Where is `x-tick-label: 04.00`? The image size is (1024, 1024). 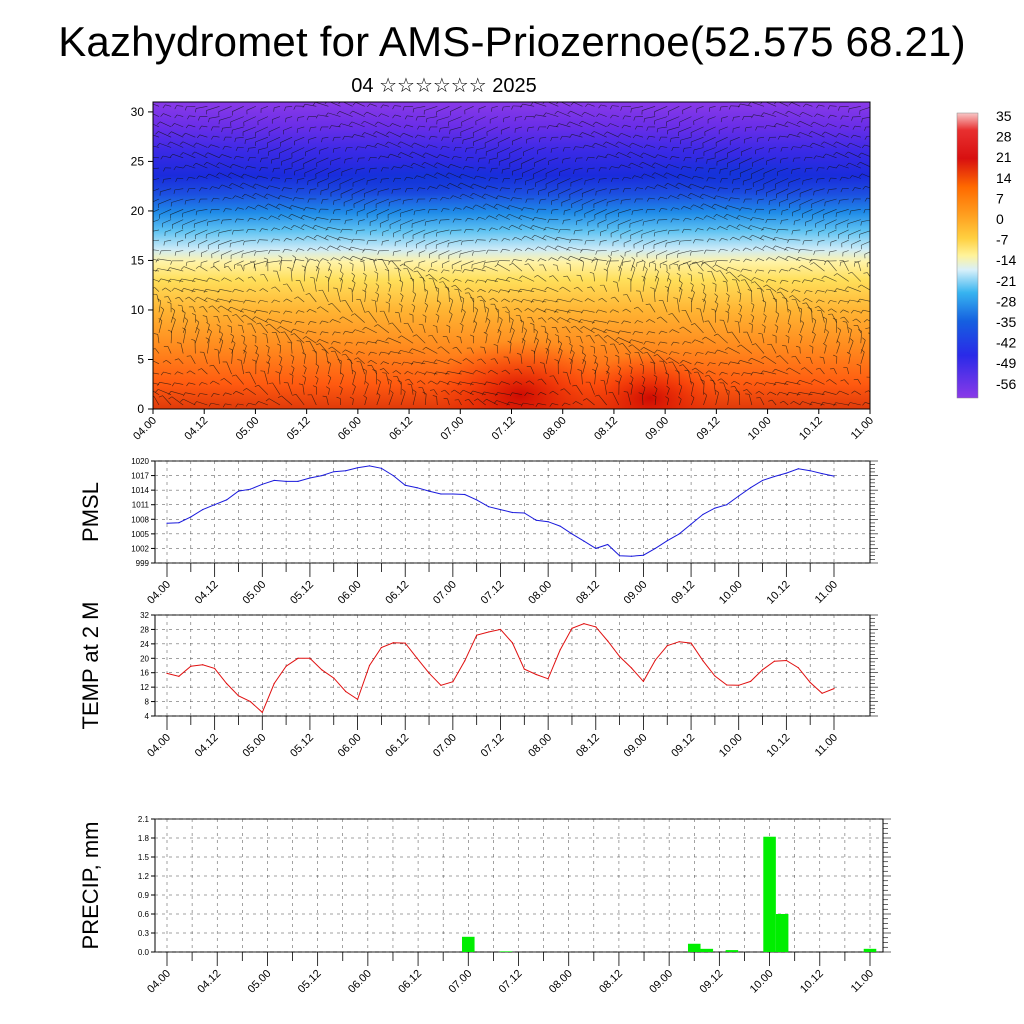
x-tick-label: 04.00 is located at coordinates (145, 429).